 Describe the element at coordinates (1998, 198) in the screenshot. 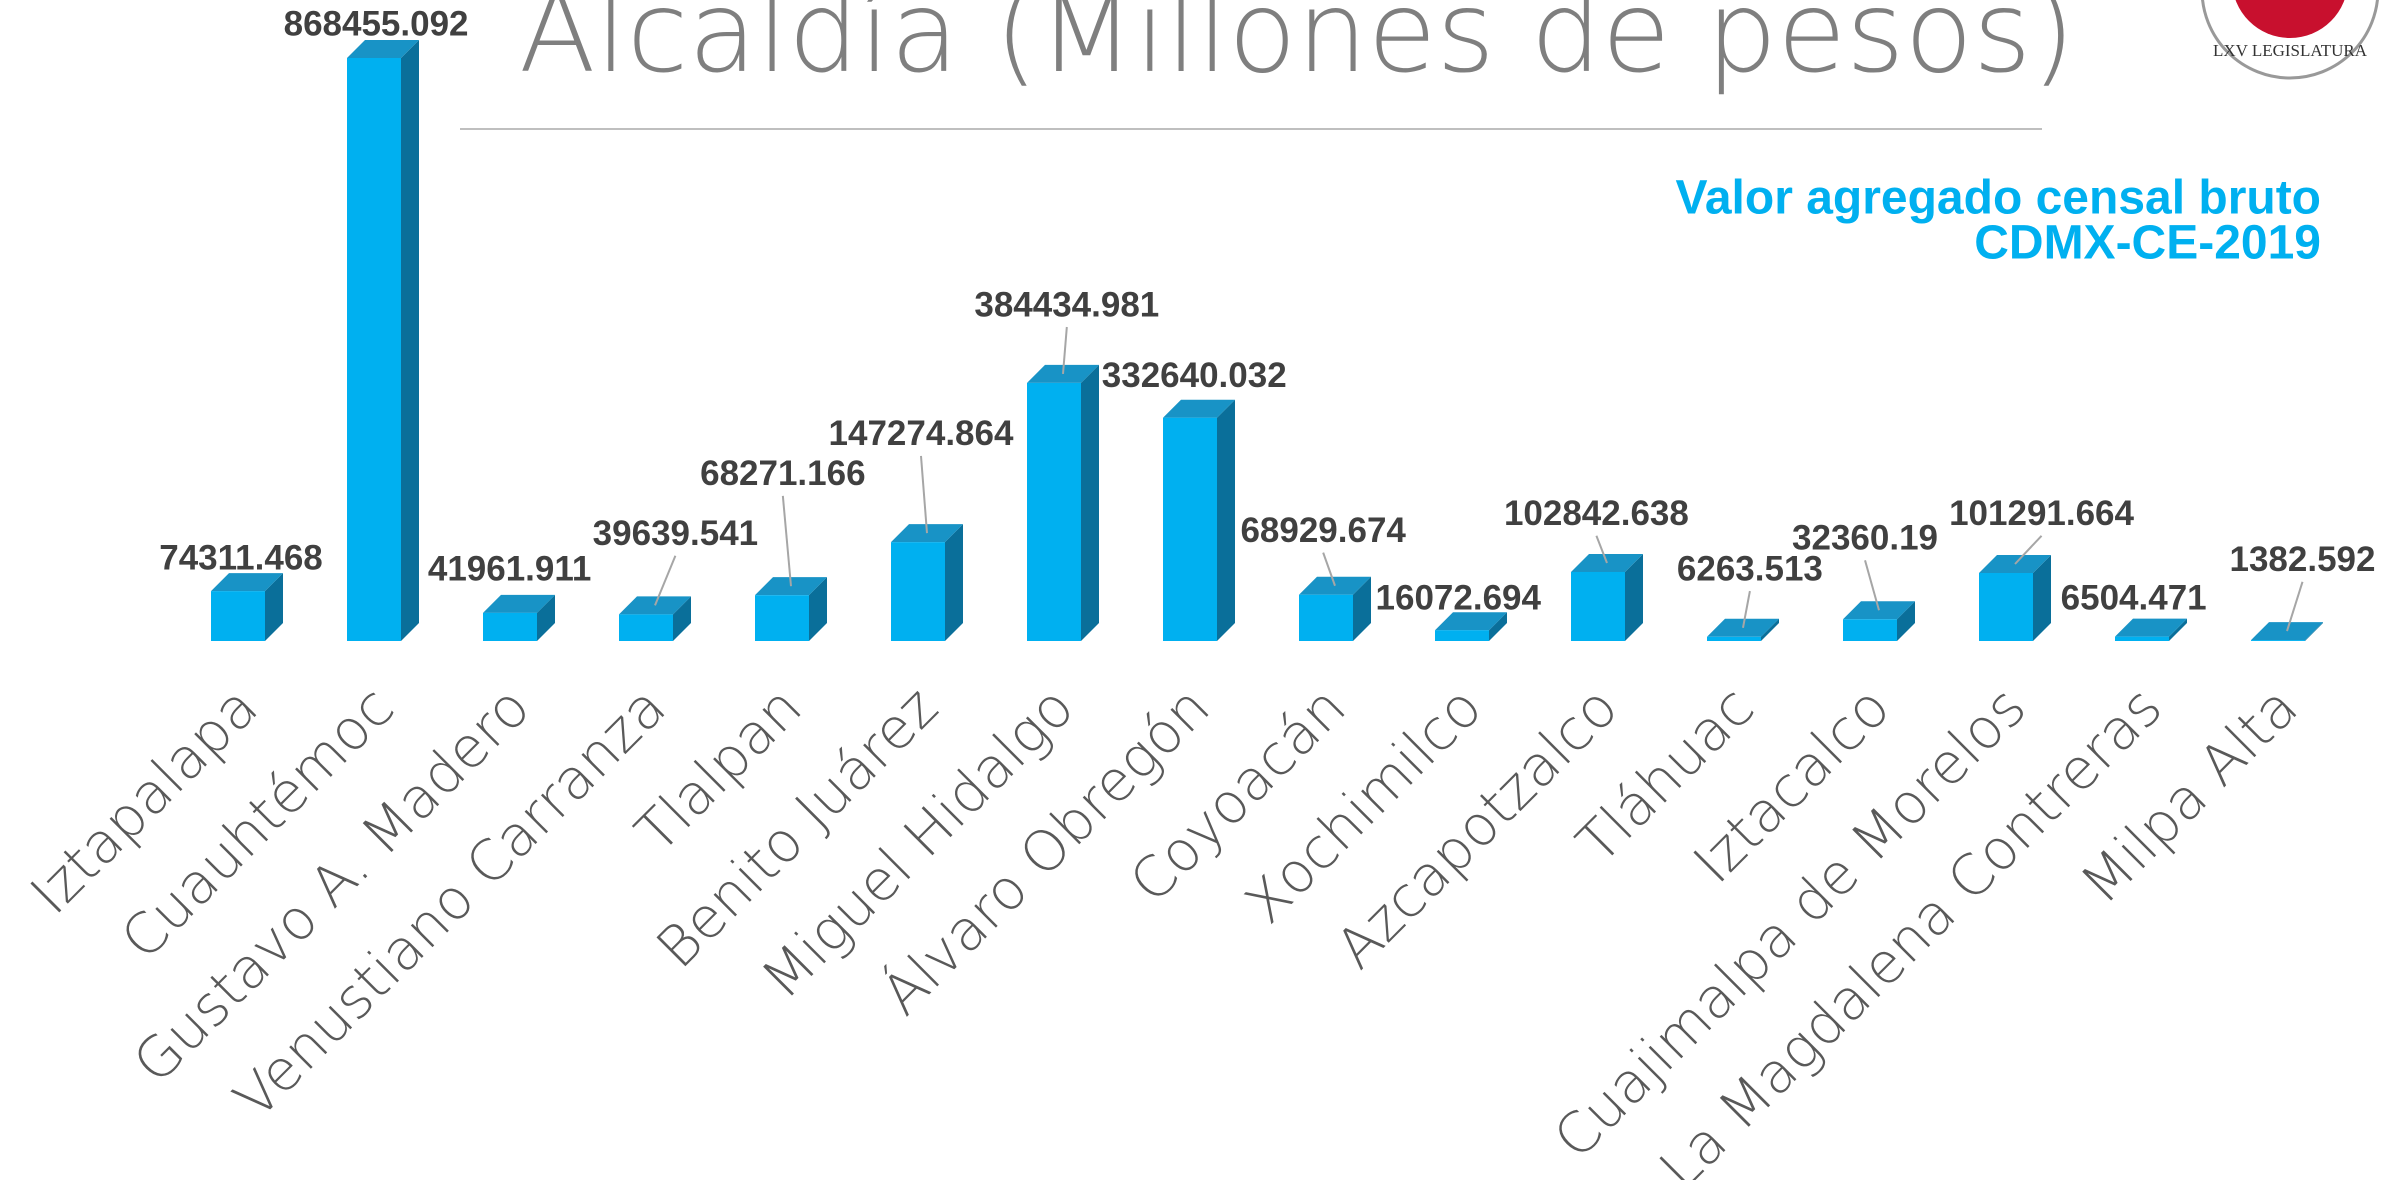

I see `subtitle: Valor agregado censal bruto` at that location.